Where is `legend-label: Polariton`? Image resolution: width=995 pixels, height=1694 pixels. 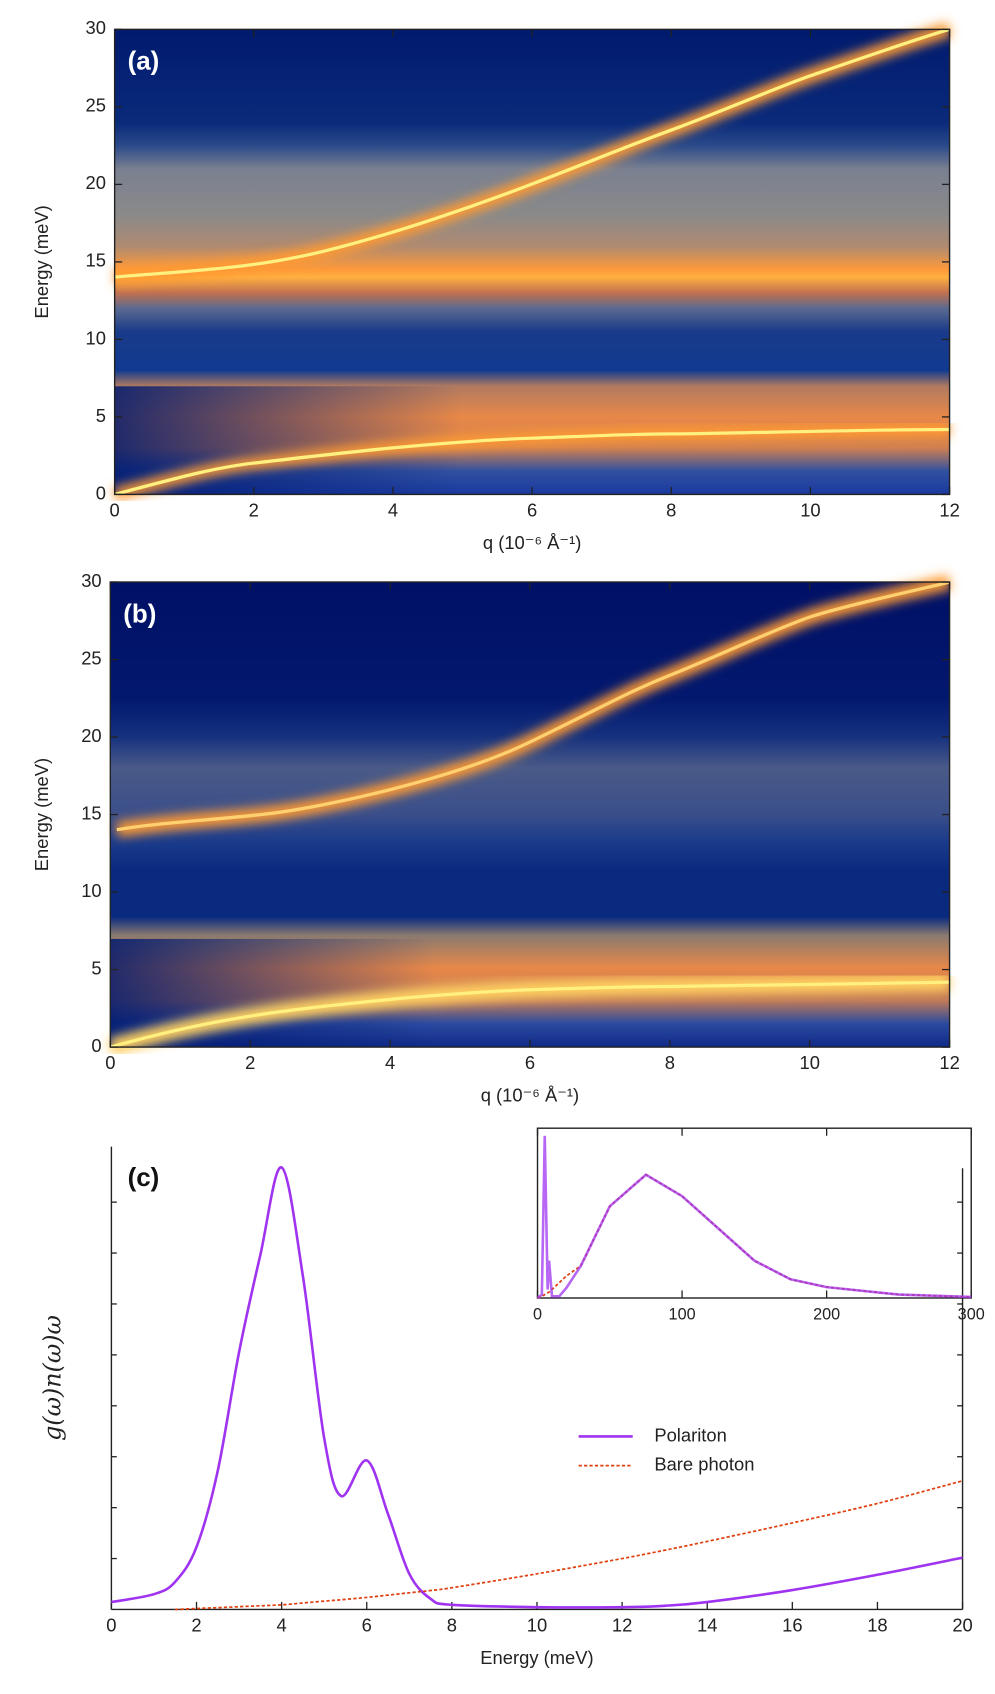
legend-label: Polariton is located at coordinates (690, 1434).